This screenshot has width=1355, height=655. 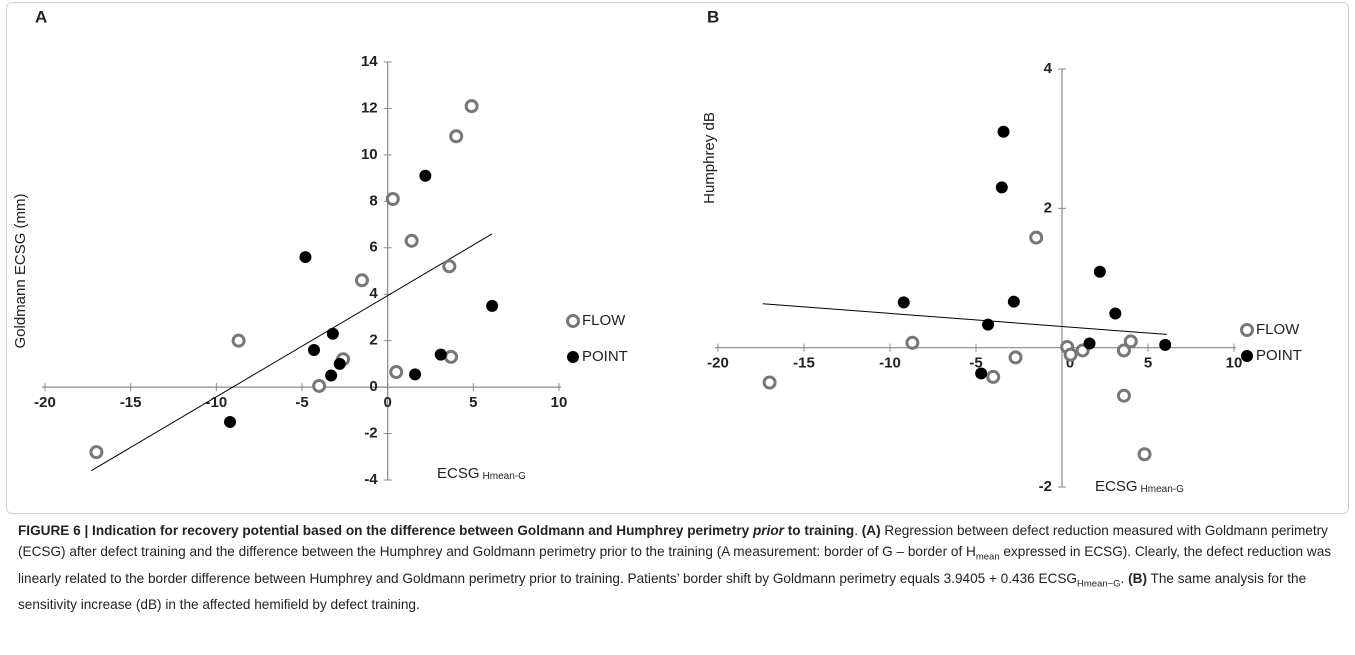 I want to click on y-tick-label: 14, so click(x=369, y=61).